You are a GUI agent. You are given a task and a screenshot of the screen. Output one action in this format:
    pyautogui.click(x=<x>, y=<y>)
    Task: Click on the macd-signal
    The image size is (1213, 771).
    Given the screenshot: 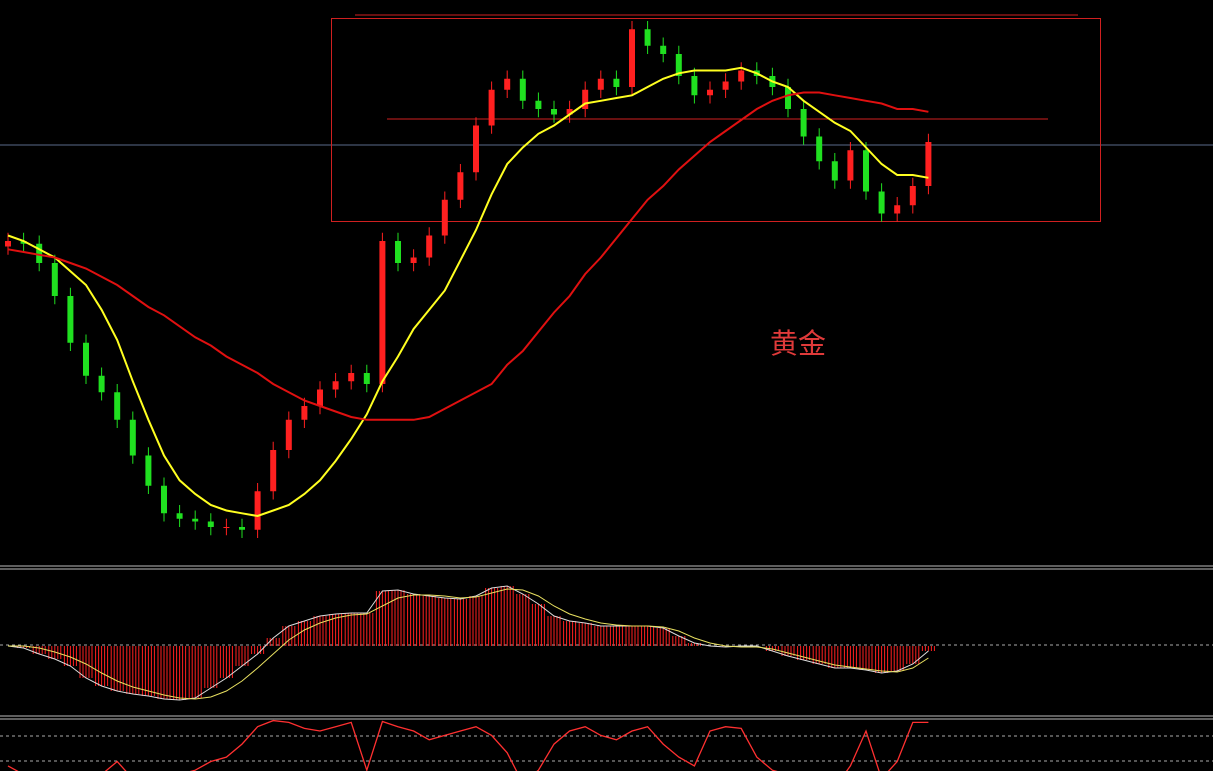 What is the action you would take?
    pyautogui.click(x=468, y=644)
    